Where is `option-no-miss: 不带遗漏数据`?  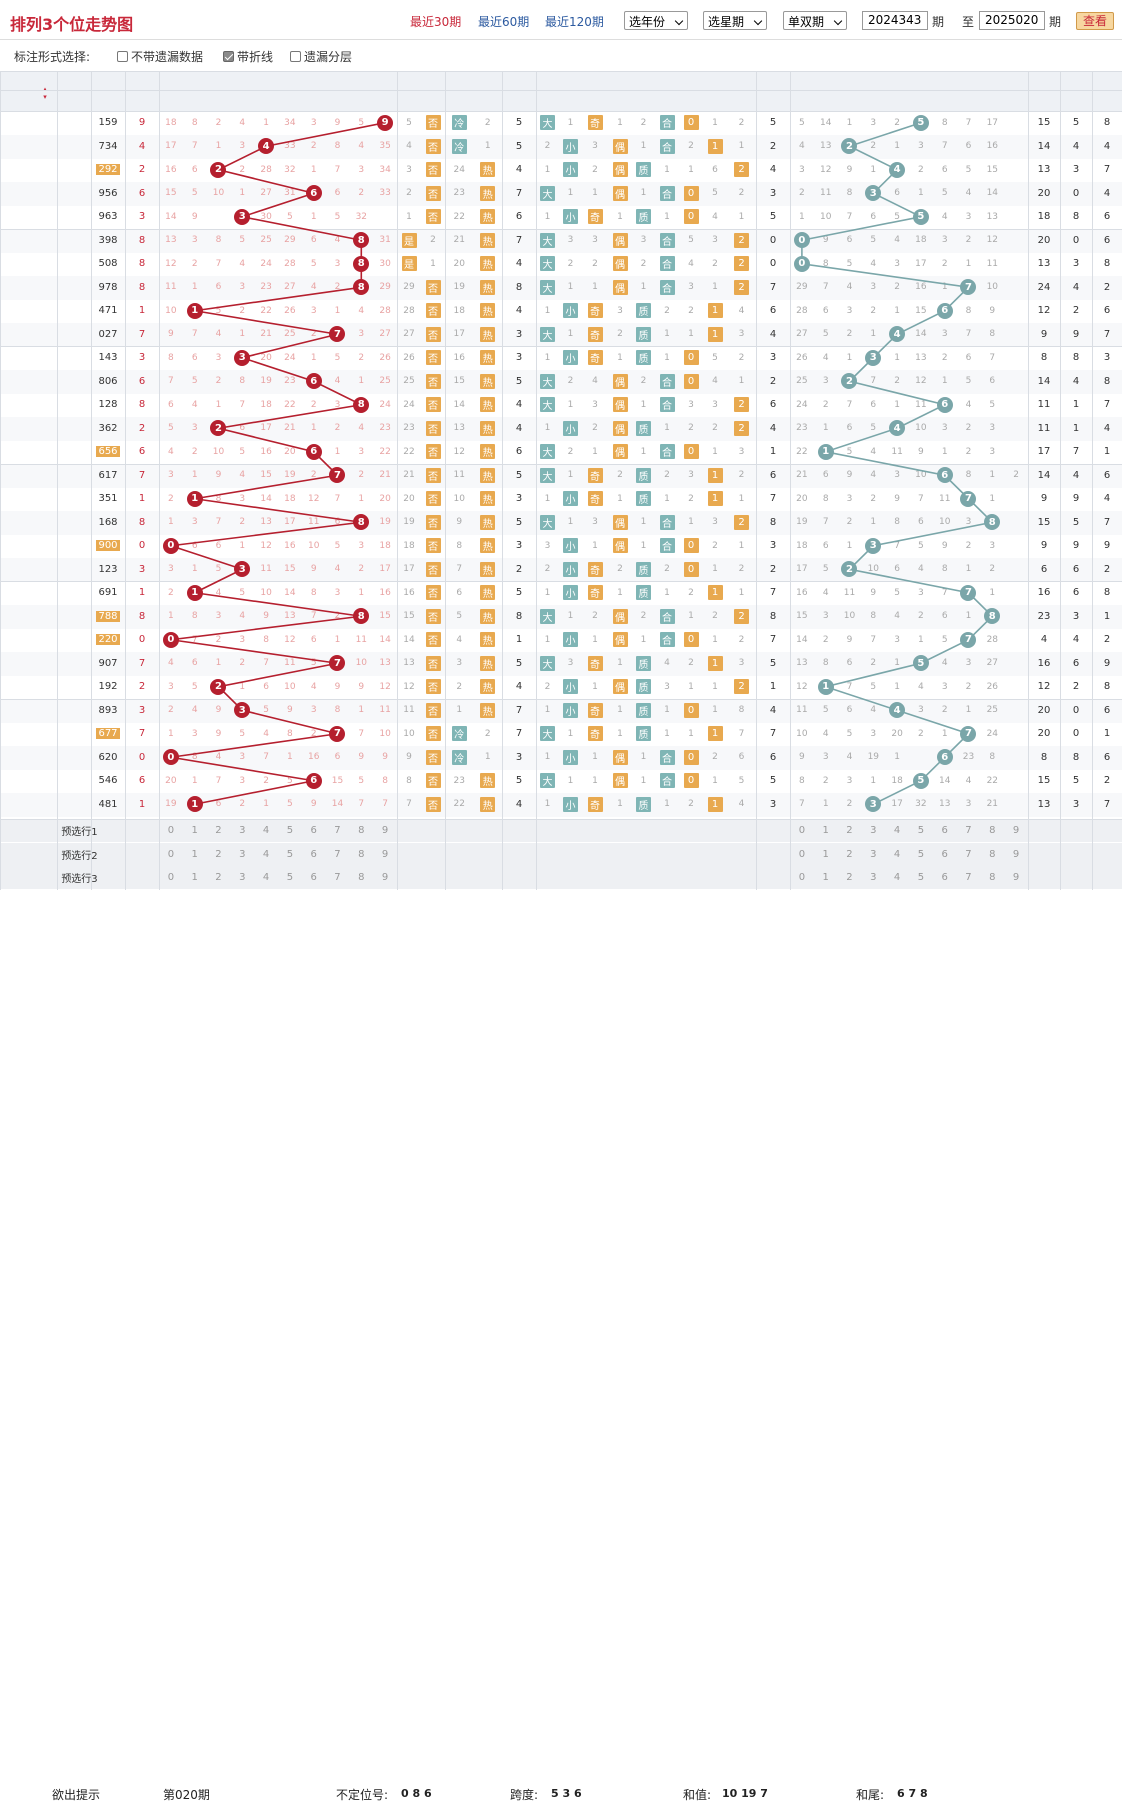
option-no-miss: 不带遗漏数据 is located at coordinates (160, 56).